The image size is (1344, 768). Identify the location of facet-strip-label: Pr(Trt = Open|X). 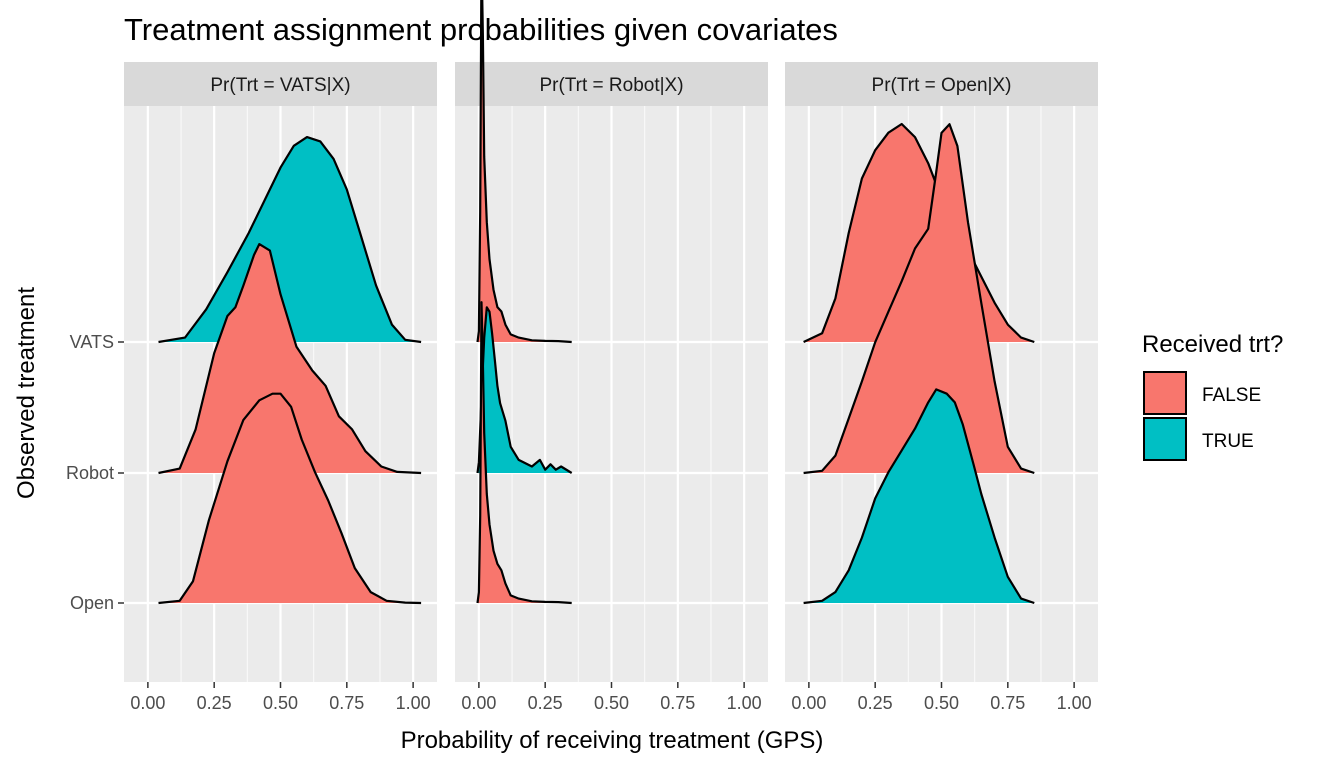
(942, 85).